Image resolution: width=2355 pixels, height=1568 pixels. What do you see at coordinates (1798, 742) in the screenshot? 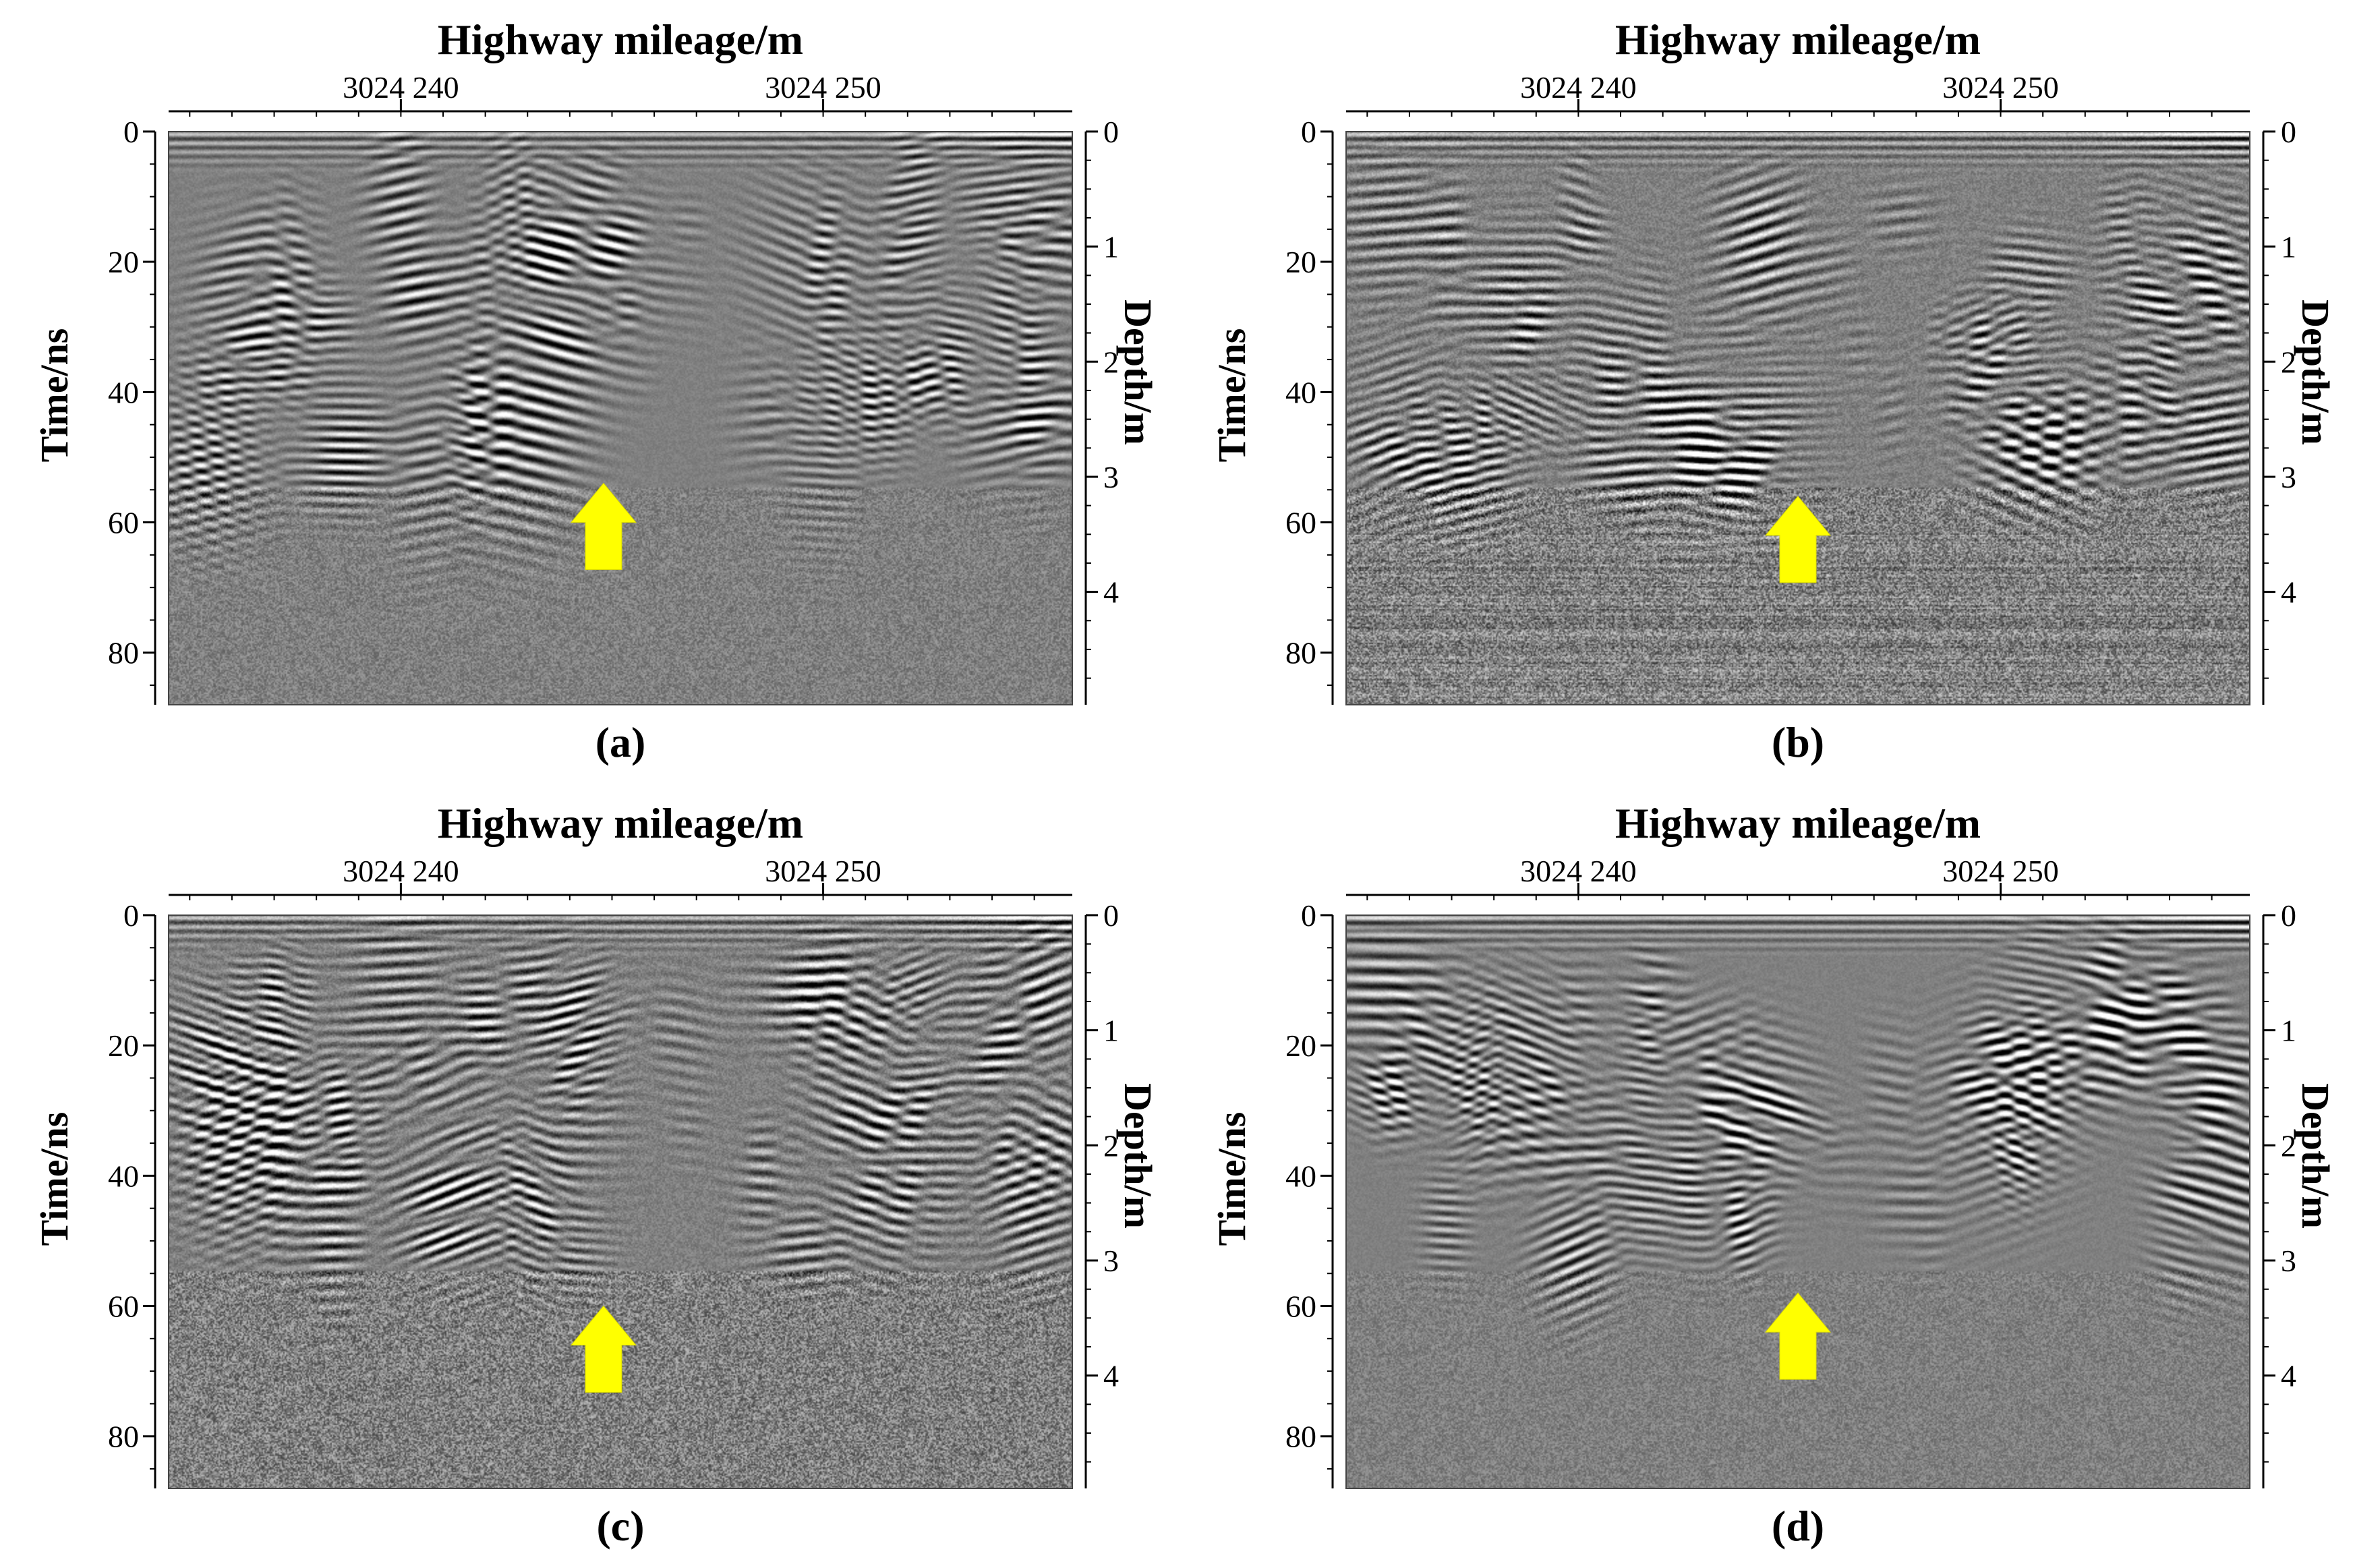
I see `panel-caption: (b)` at bounding box center [1798, 742].